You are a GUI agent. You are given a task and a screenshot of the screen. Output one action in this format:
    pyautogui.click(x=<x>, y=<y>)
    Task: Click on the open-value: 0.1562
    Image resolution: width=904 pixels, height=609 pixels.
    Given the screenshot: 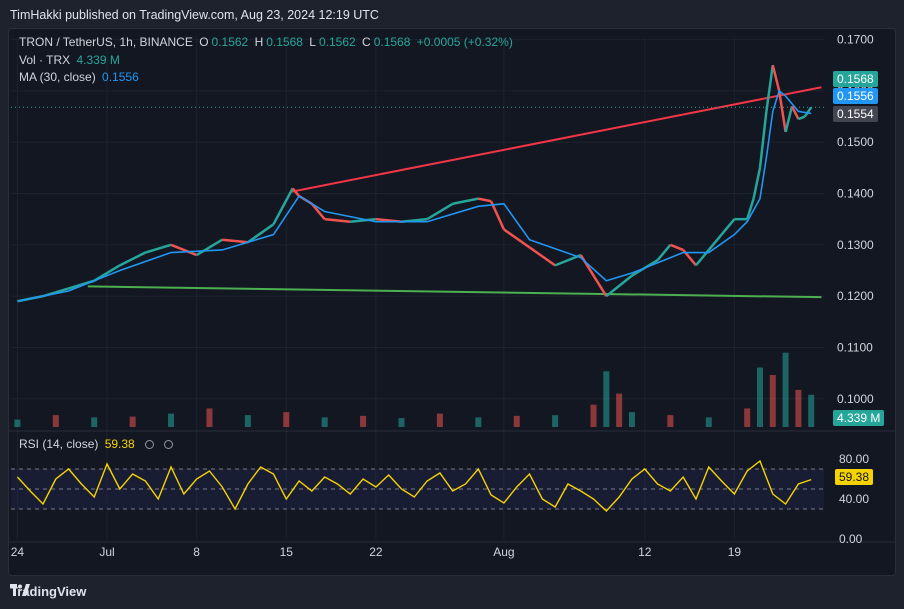 What is the action you would take?
    pyautogui.click(x=230, y=42)
    